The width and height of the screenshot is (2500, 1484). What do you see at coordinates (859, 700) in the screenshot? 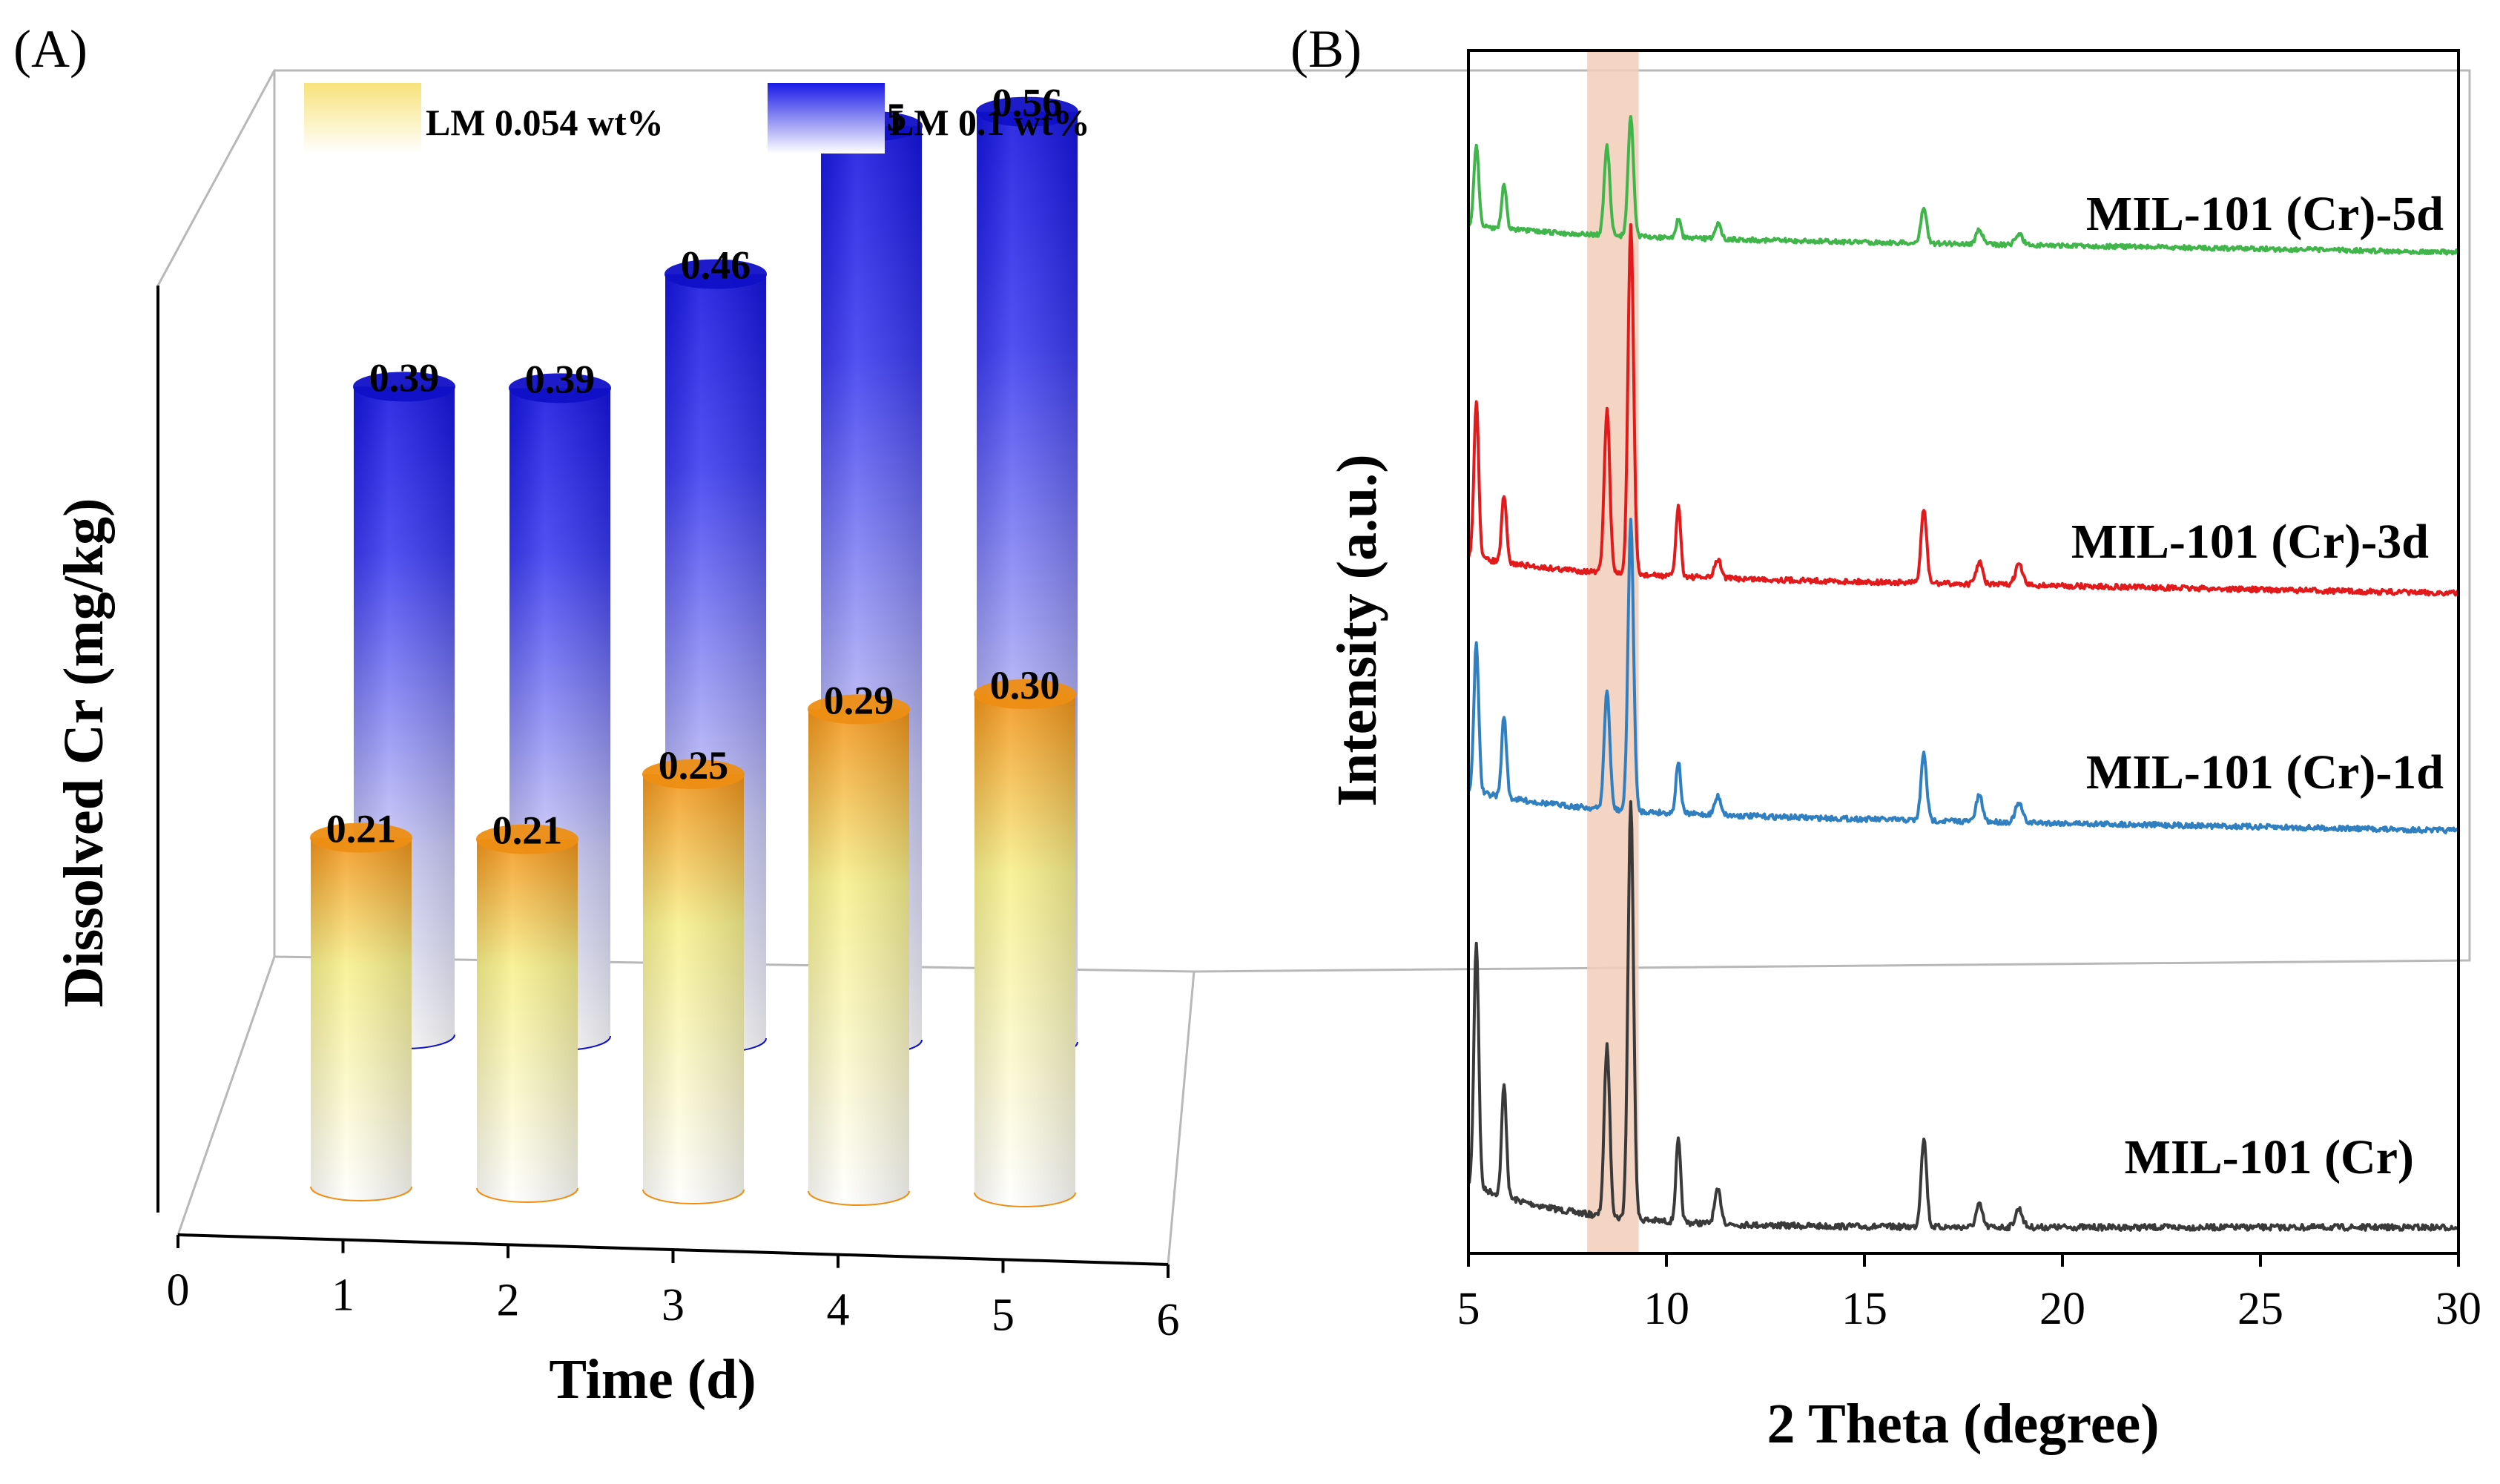
I see `orange-value-label: 0.29` at bounding box center [859, 700].